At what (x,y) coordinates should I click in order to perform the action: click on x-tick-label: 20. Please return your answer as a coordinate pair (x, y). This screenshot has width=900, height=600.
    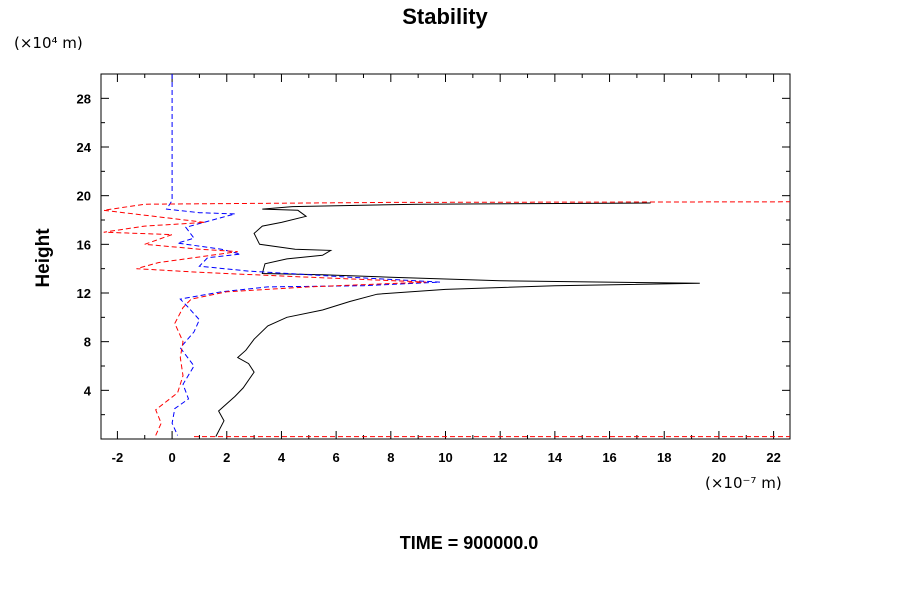
    Looking at the image, I should click on (719, 457).